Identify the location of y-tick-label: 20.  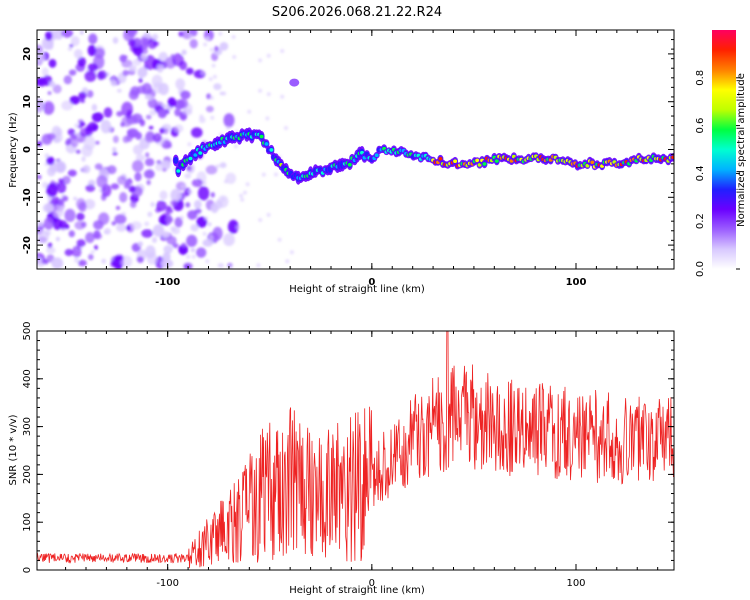
(27, 54).